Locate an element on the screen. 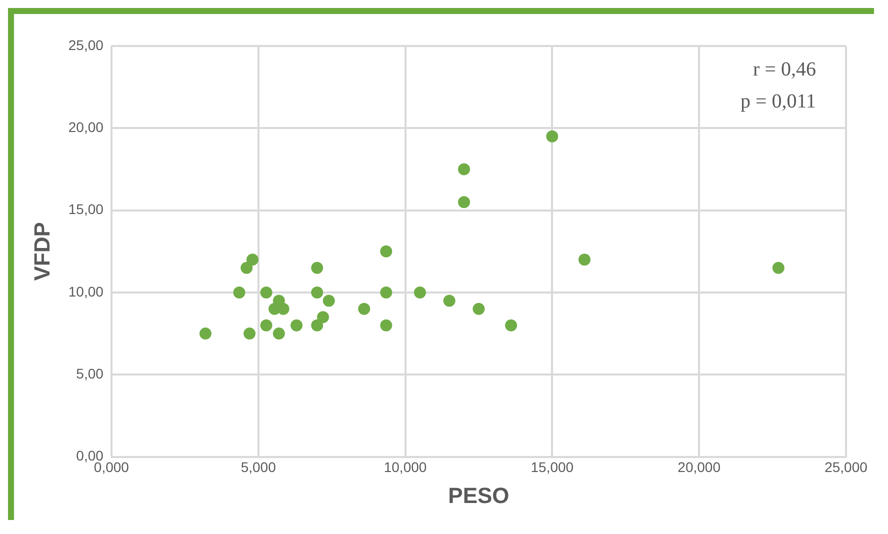 The width and height of the screenshot is (888, 534). y-tick-label: 10,00 is located at coordinates (86, 291).